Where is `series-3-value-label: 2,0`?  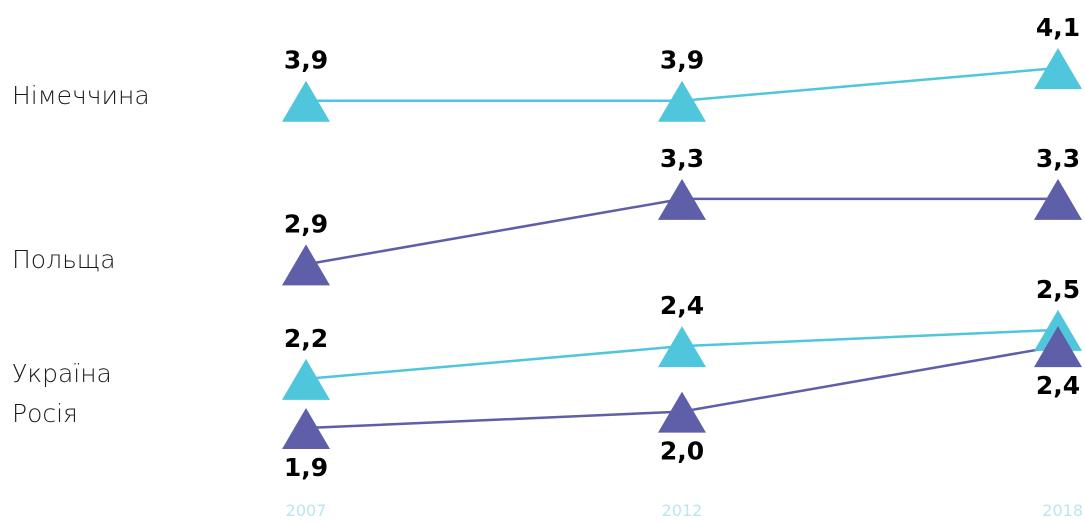
series-3-value-label: 2,0 is located at coordinates (682, 451).